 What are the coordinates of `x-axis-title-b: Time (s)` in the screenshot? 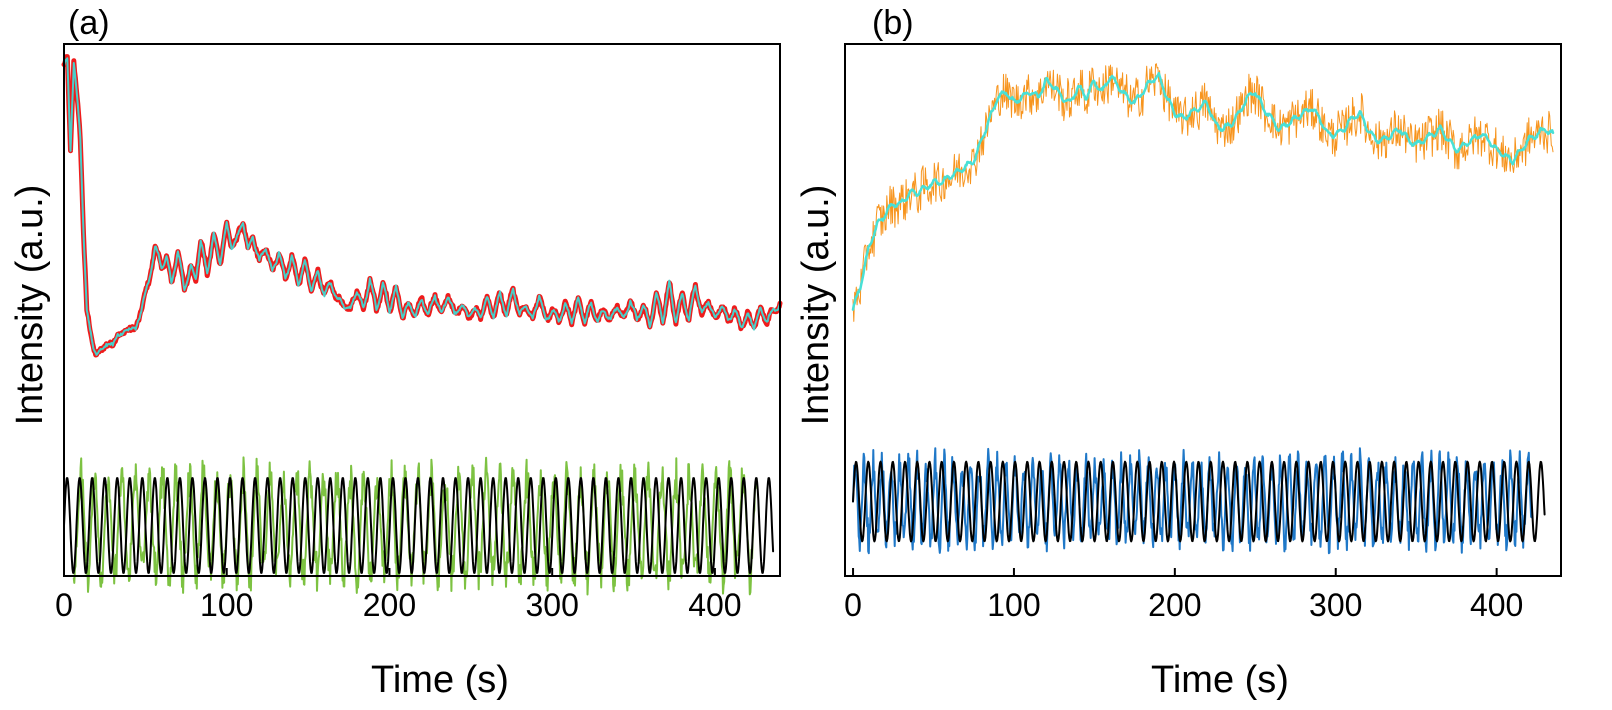 It's located at (1220, 680).